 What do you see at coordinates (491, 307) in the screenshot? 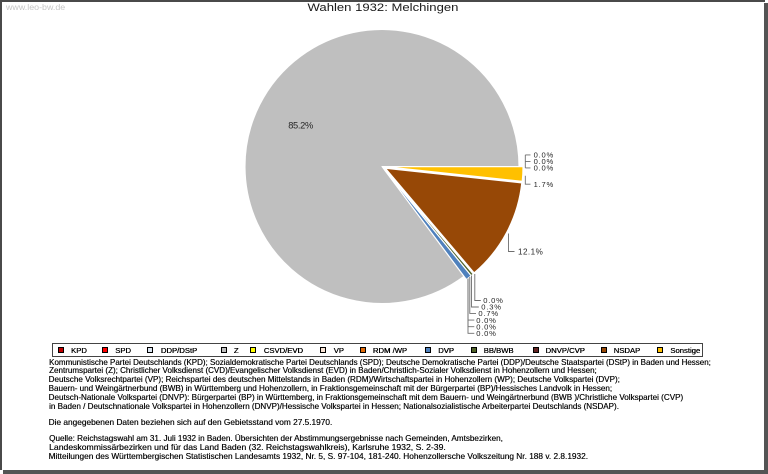
I see `svg-text: 0.3%` at bounding box center [491, 307].